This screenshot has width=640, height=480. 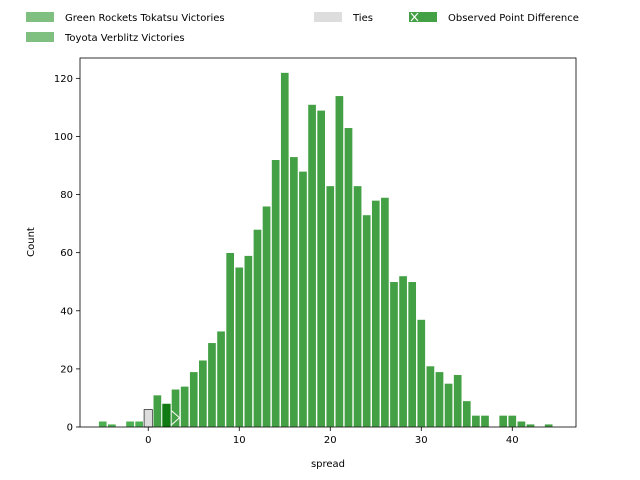 What do you see at coordinates (513, 18) in the screenshot?
I see `legend-label-observed: Observed Point Difference` at bounding box center [513, 18].